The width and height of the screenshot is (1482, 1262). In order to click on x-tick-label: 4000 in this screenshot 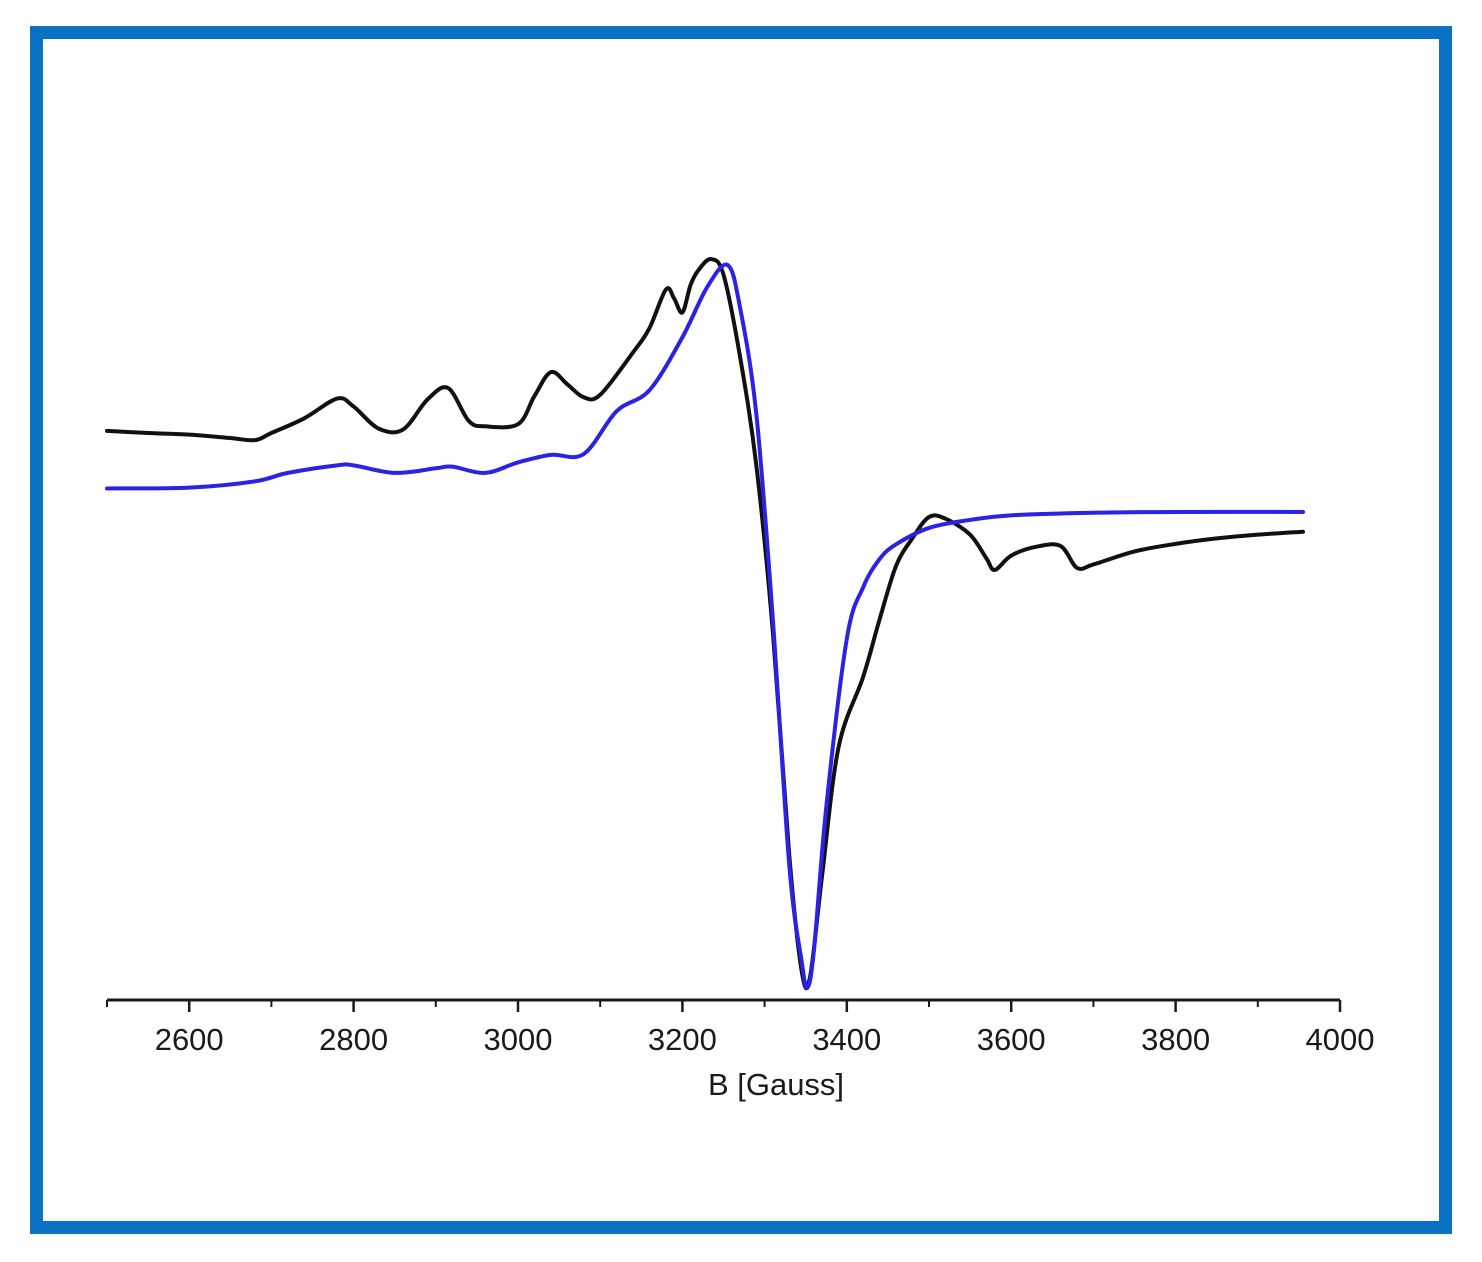, I will do `click(1340, 1039)`.